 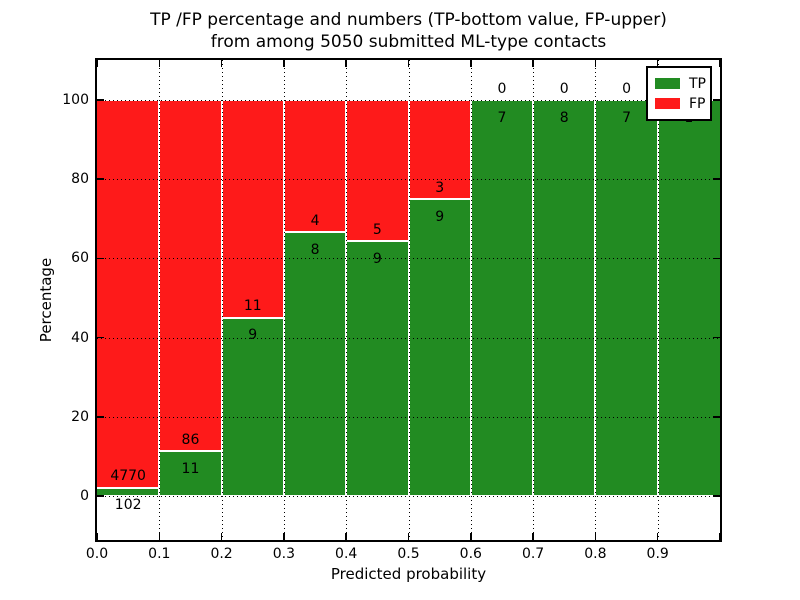 I want to click on fp-count-label: 86, so click(x=190, y=439).